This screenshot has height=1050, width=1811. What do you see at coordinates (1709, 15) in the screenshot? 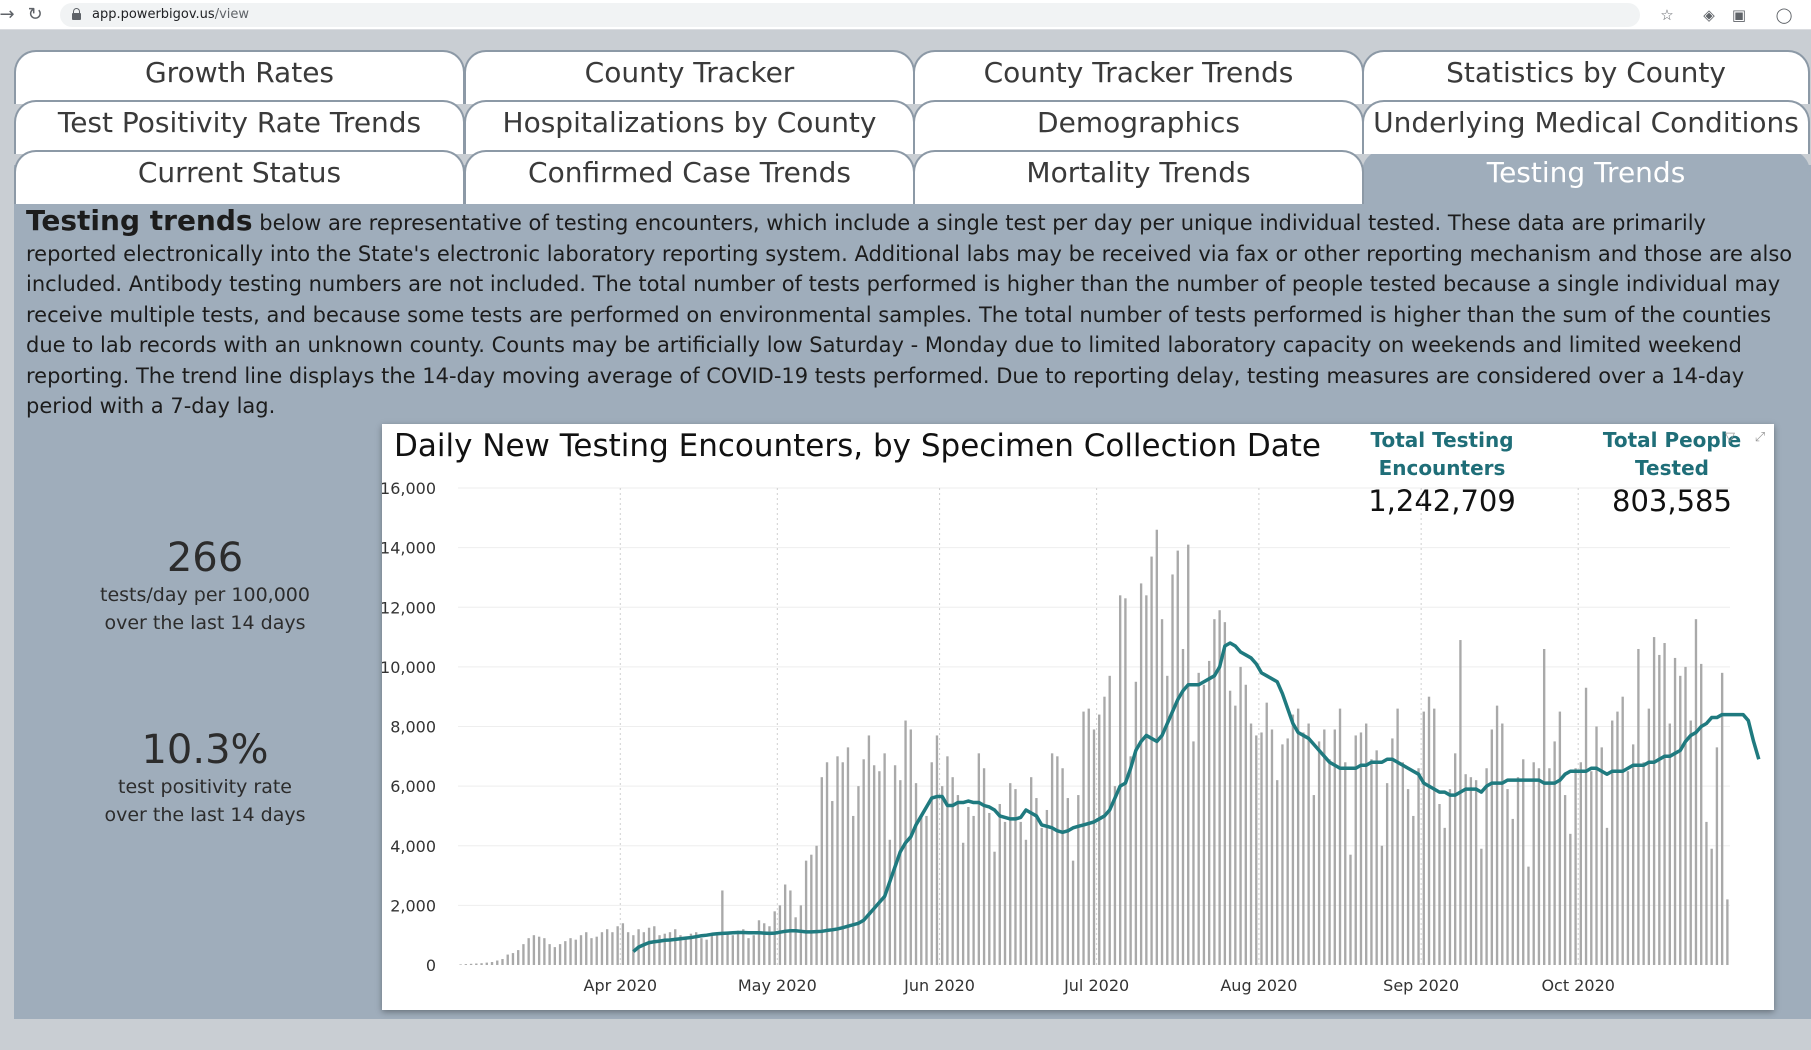
I see `extension-shield-icon: ◈` at bounding box center [1709, 15].